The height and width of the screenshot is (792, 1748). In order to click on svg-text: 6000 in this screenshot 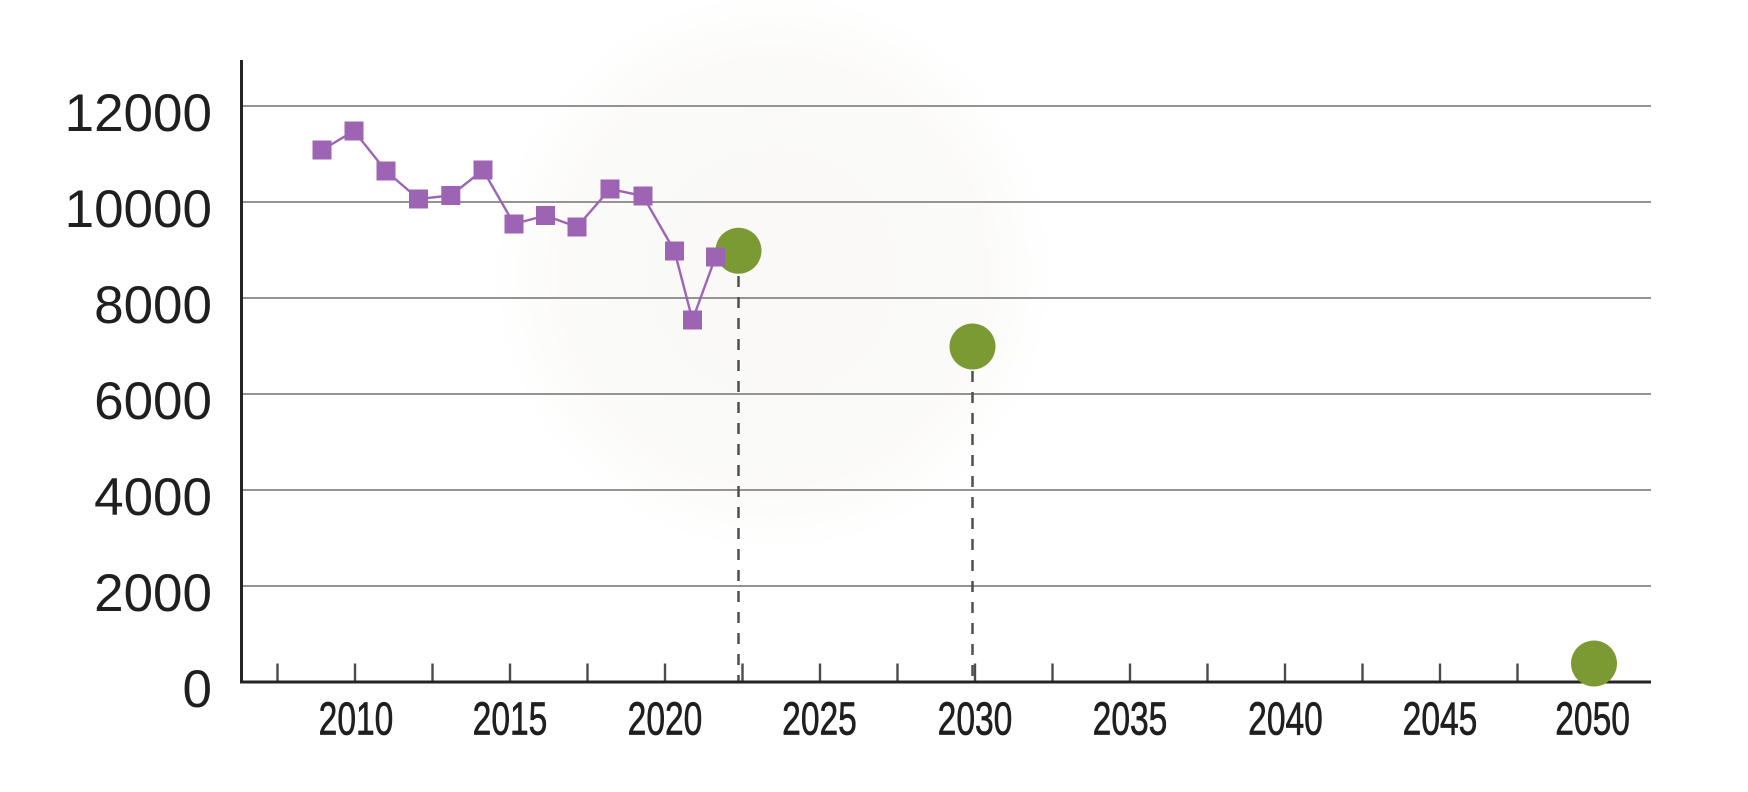, I will do `click(153, 401)`.